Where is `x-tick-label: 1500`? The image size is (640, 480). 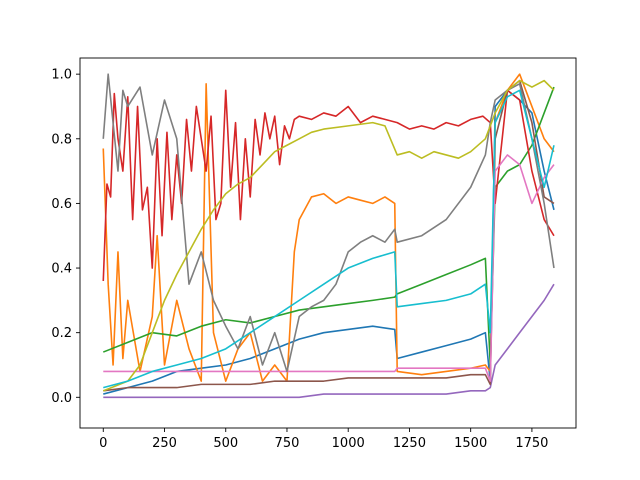 x-tick-label: 1500 is located at coordinates (470, 443).